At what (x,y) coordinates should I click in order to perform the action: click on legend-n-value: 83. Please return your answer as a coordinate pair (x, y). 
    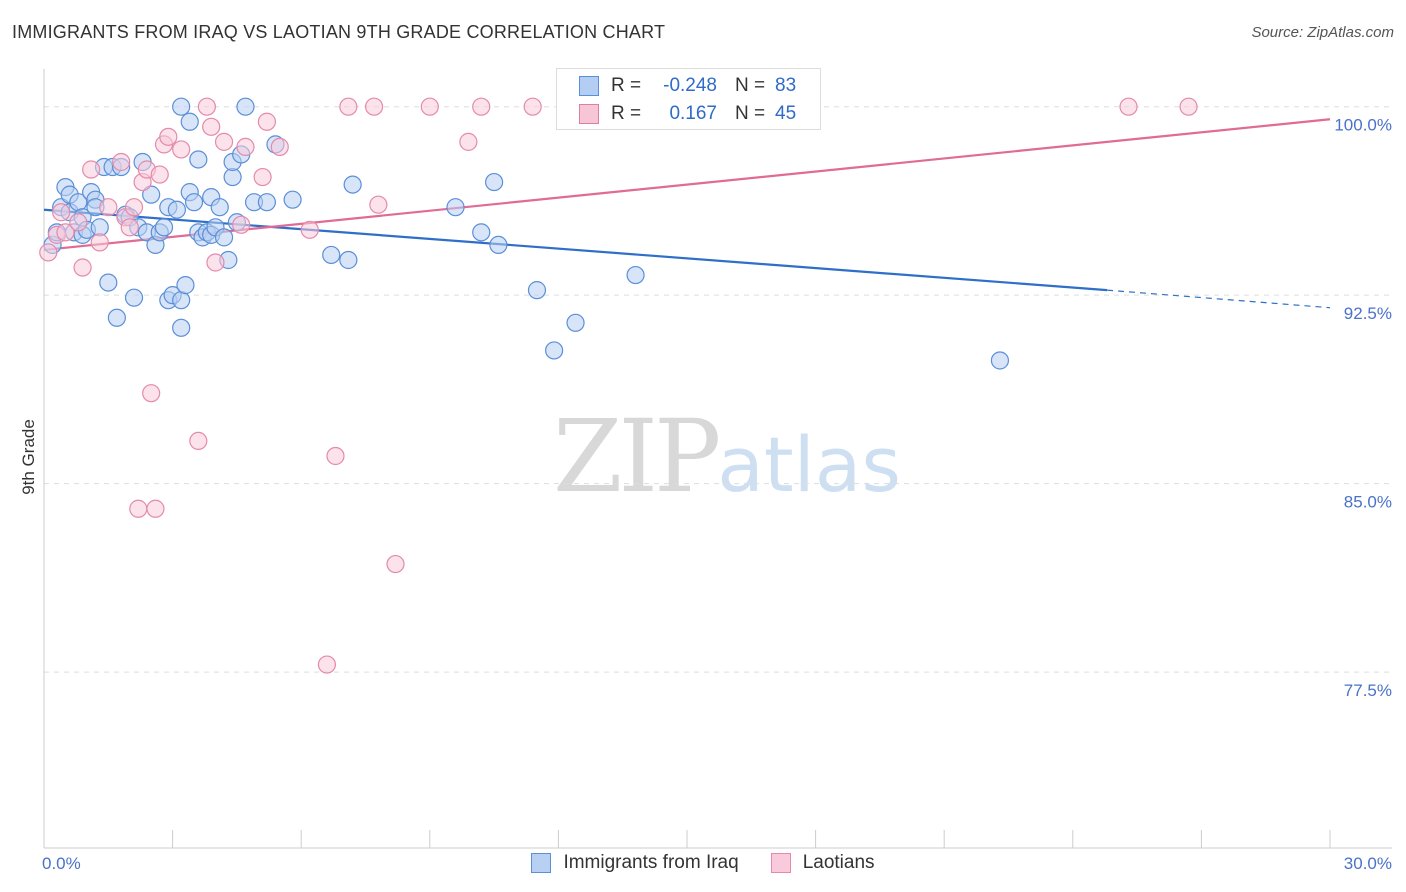
    Looking at the image, I should click on (786, 85).